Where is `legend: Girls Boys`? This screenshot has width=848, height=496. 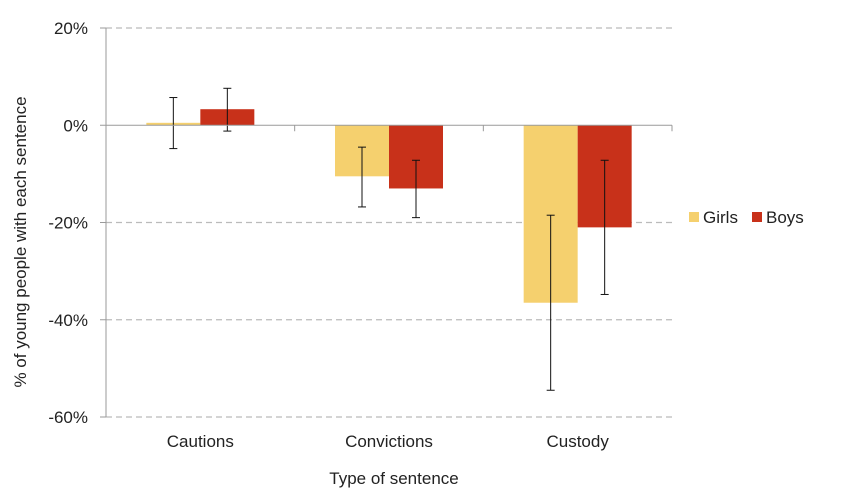 legend: Girls Boys is located at coordinates (746, 217).